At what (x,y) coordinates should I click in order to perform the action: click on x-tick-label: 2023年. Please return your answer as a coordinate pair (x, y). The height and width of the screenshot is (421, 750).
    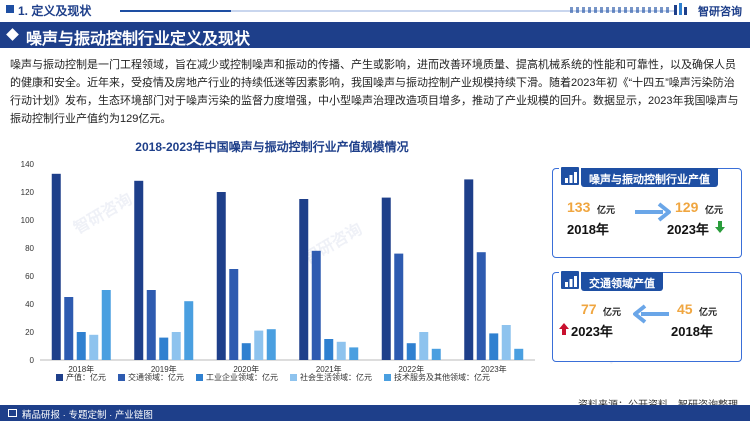
    Looking at the image, I should click on (494, 369).